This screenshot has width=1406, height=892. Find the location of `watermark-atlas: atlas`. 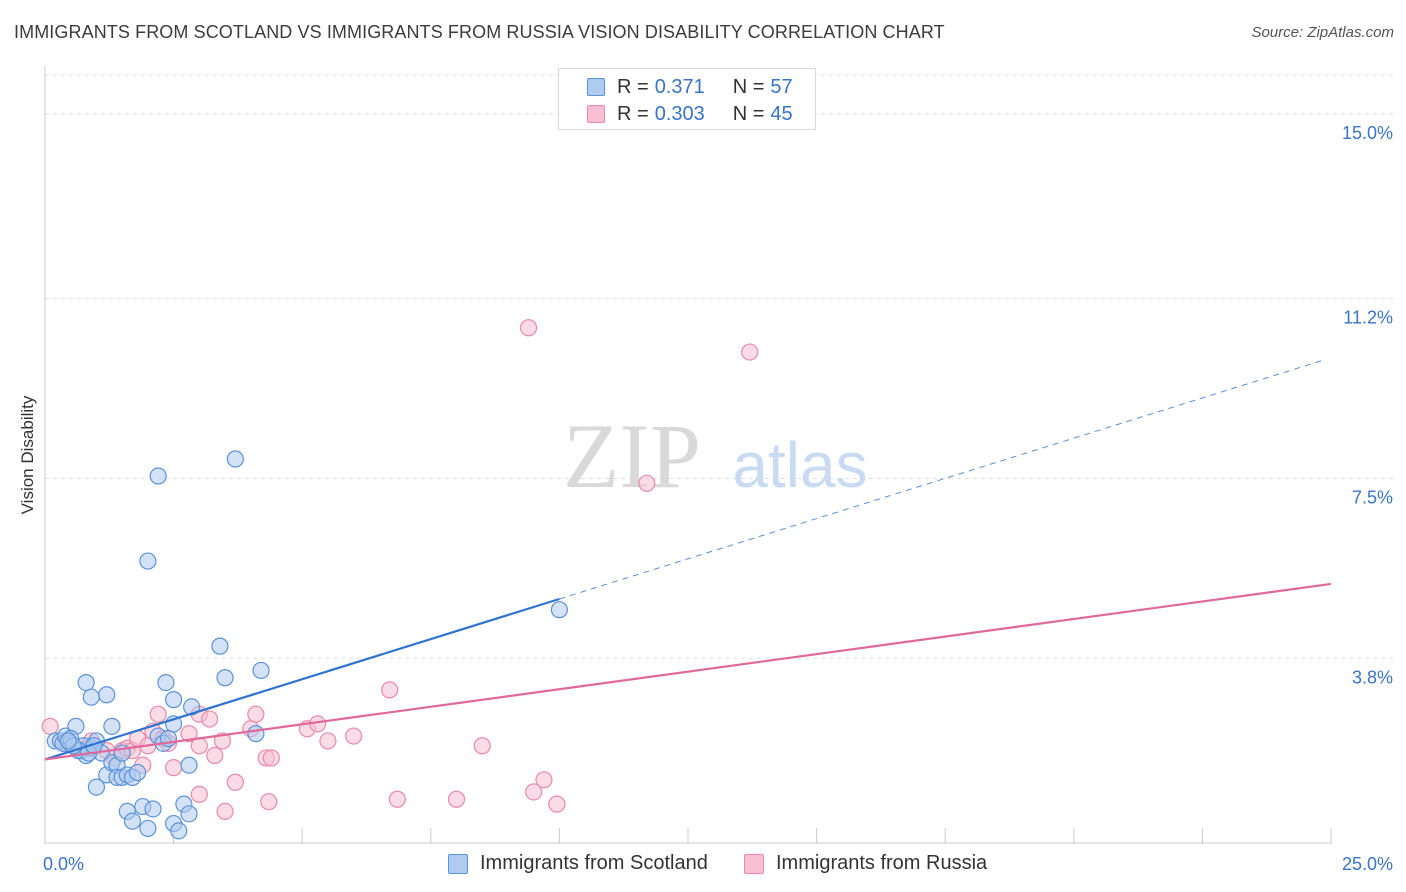

watermark-atlas: atlas is located at coordinates (799, 465).